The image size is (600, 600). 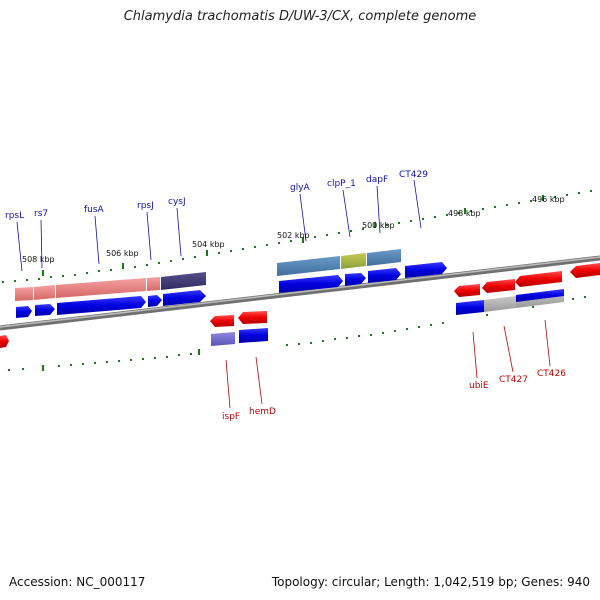 What do you see at coordinates (177, 202) in the screenshot?
I see `gene-label-cysj: cysJ` at bounding box center [177, 202].